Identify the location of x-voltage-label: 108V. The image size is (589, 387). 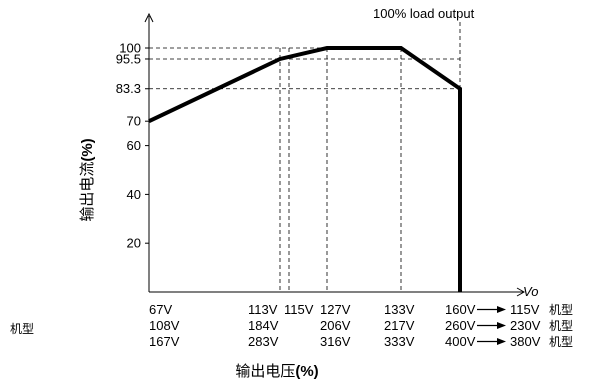
(164, 325).